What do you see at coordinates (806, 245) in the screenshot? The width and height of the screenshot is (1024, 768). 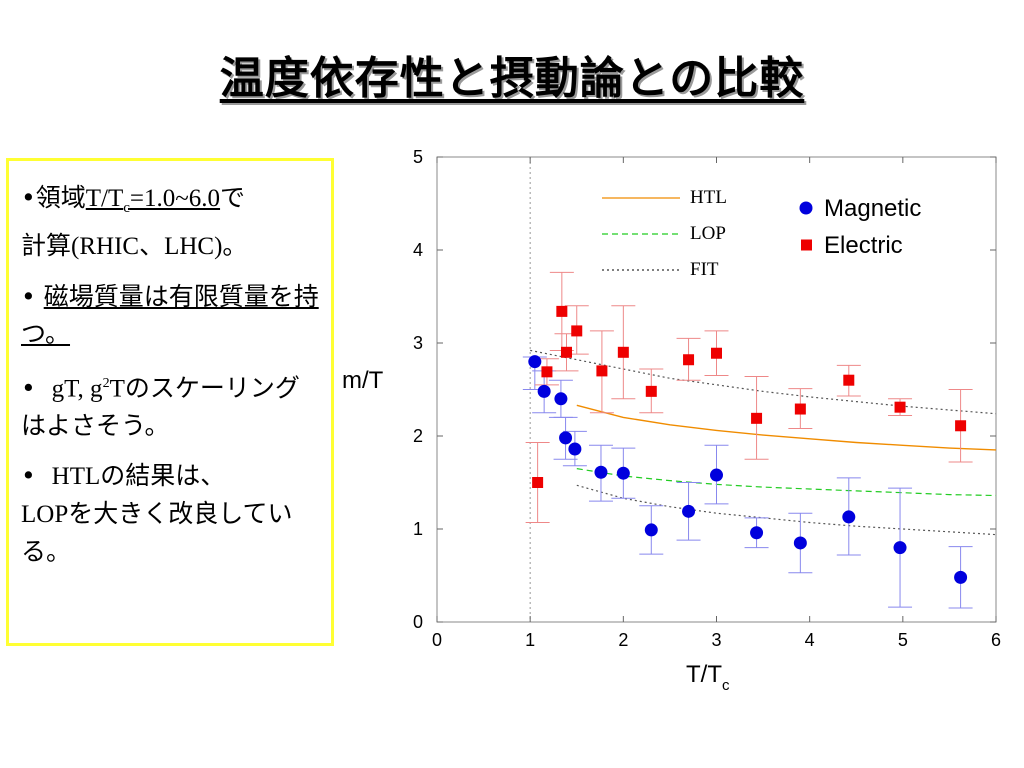 I see `legend-marker-electric` at bounding box center [806, 245].